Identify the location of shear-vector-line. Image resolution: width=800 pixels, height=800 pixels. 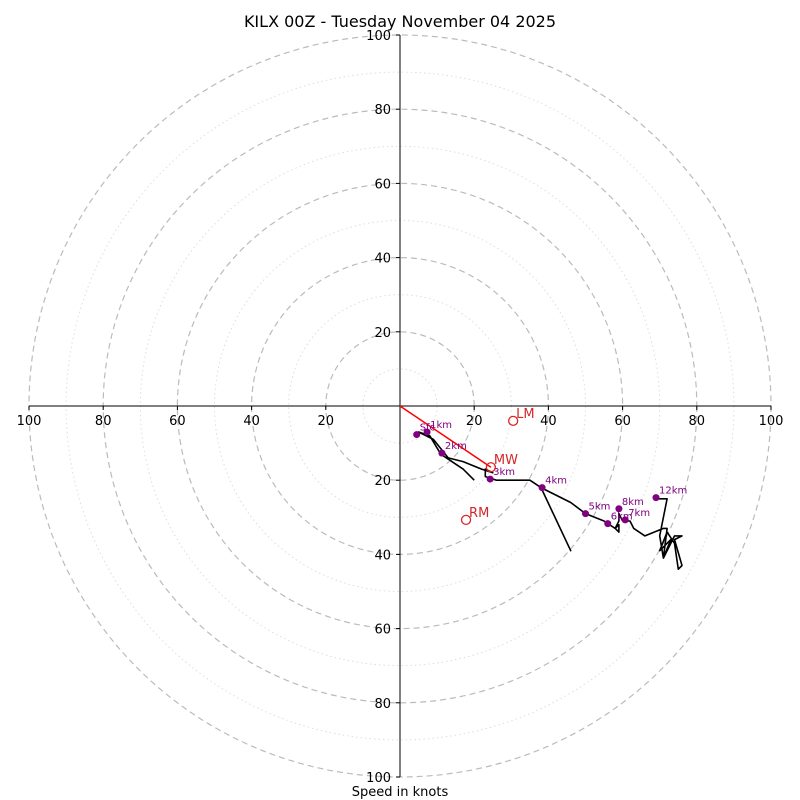
(445, 436).